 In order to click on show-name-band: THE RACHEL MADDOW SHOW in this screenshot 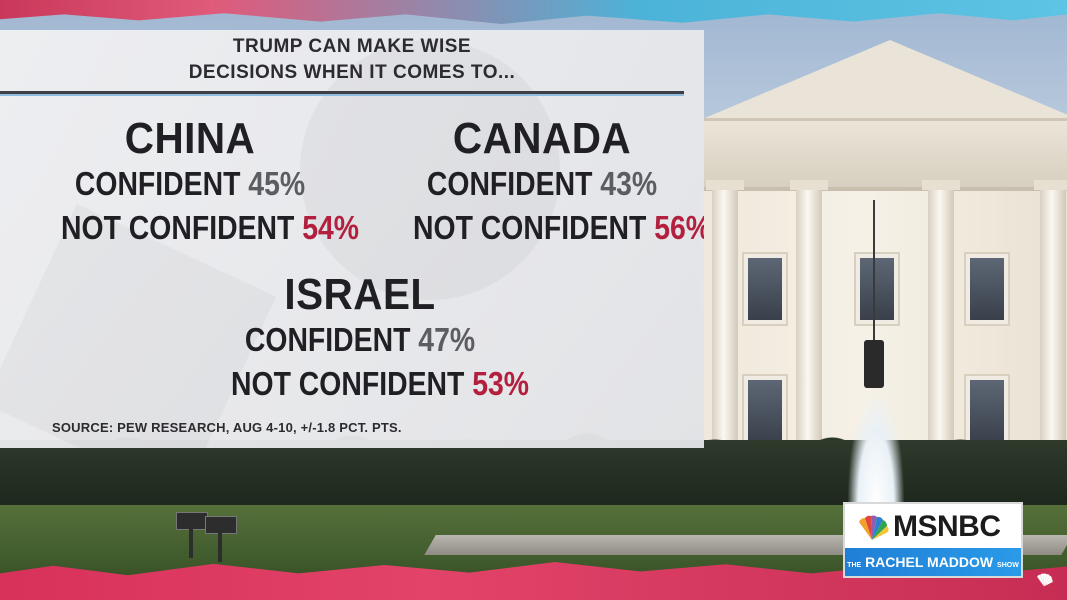, I will do `click(933, 562)`.